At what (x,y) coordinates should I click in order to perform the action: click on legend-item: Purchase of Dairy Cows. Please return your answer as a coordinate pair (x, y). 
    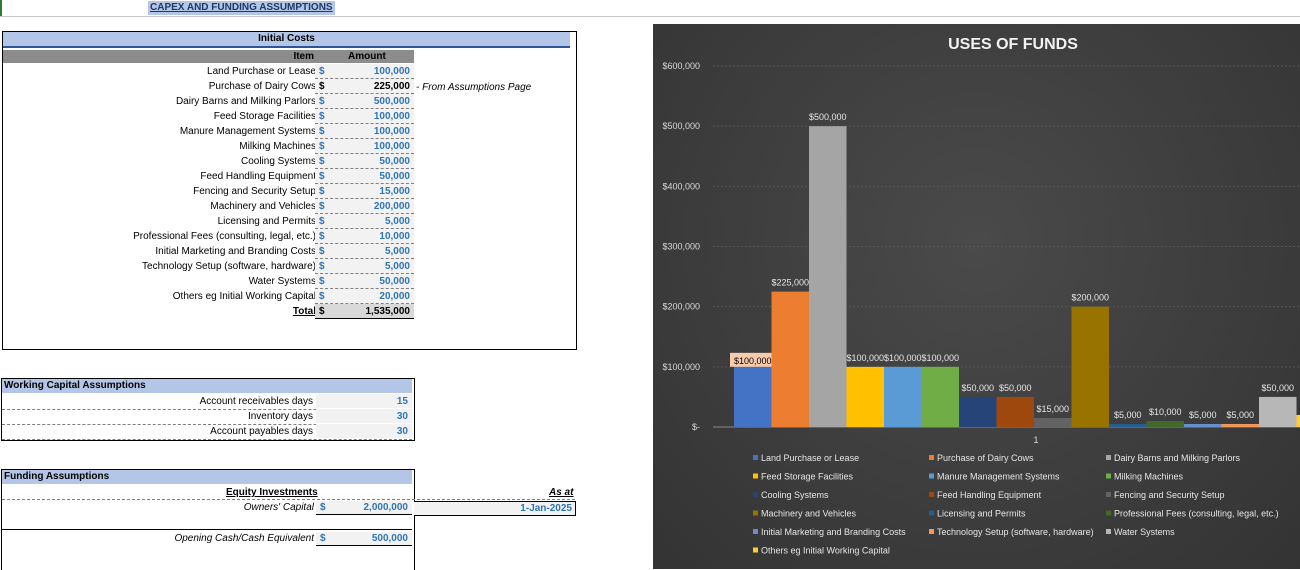
    Looking at the image, I should click on (985, 458).